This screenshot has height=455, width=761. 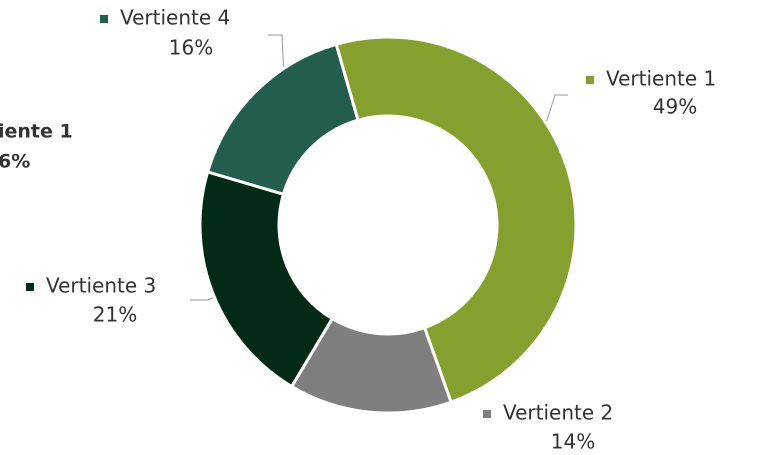 I want to click on cut-off-label: iente 1, so click(x=36, y=132).